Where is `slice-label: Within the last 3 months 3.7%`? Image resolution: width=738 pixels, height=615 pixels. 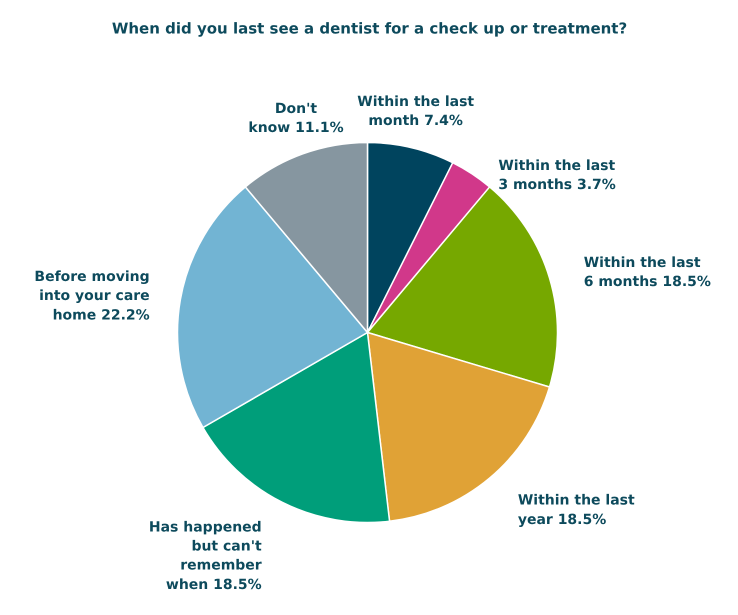 slice-label: Within the last 3 months 3.7% is located at coordinates (557, 176).